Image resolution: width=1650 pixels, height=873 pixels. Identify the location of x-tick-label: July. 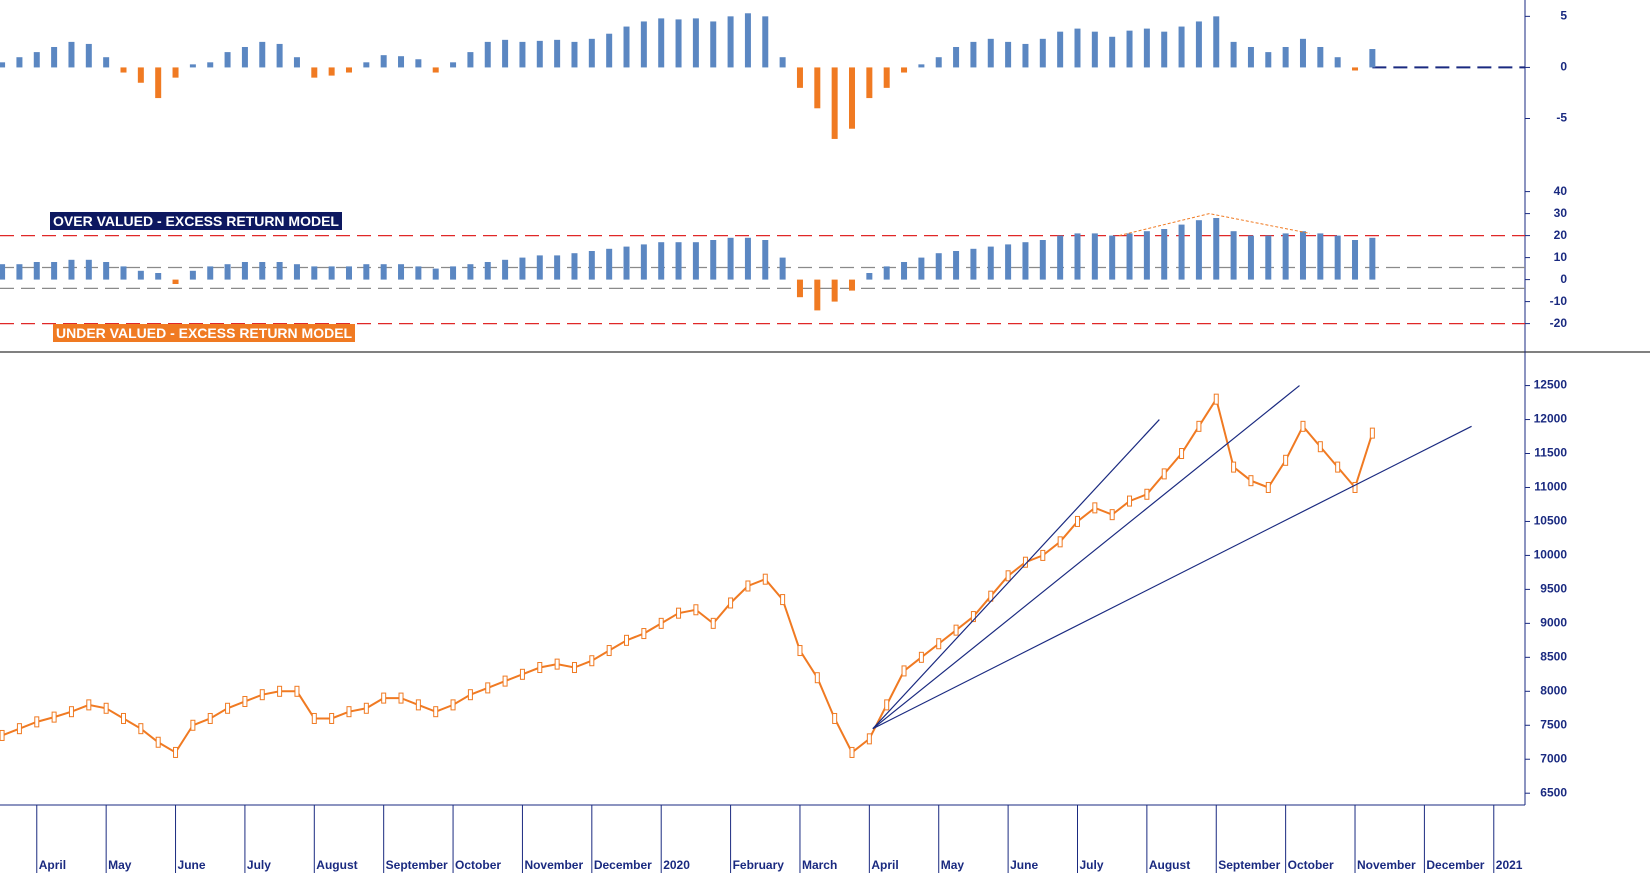
(259, 865).